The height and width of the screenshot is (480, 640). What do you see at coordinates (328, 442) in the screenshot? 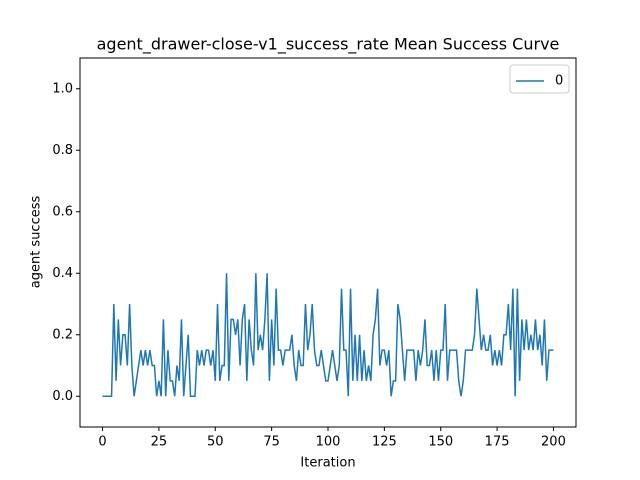
I see `x-tick-label: 100` at bounding box center [328, 442].